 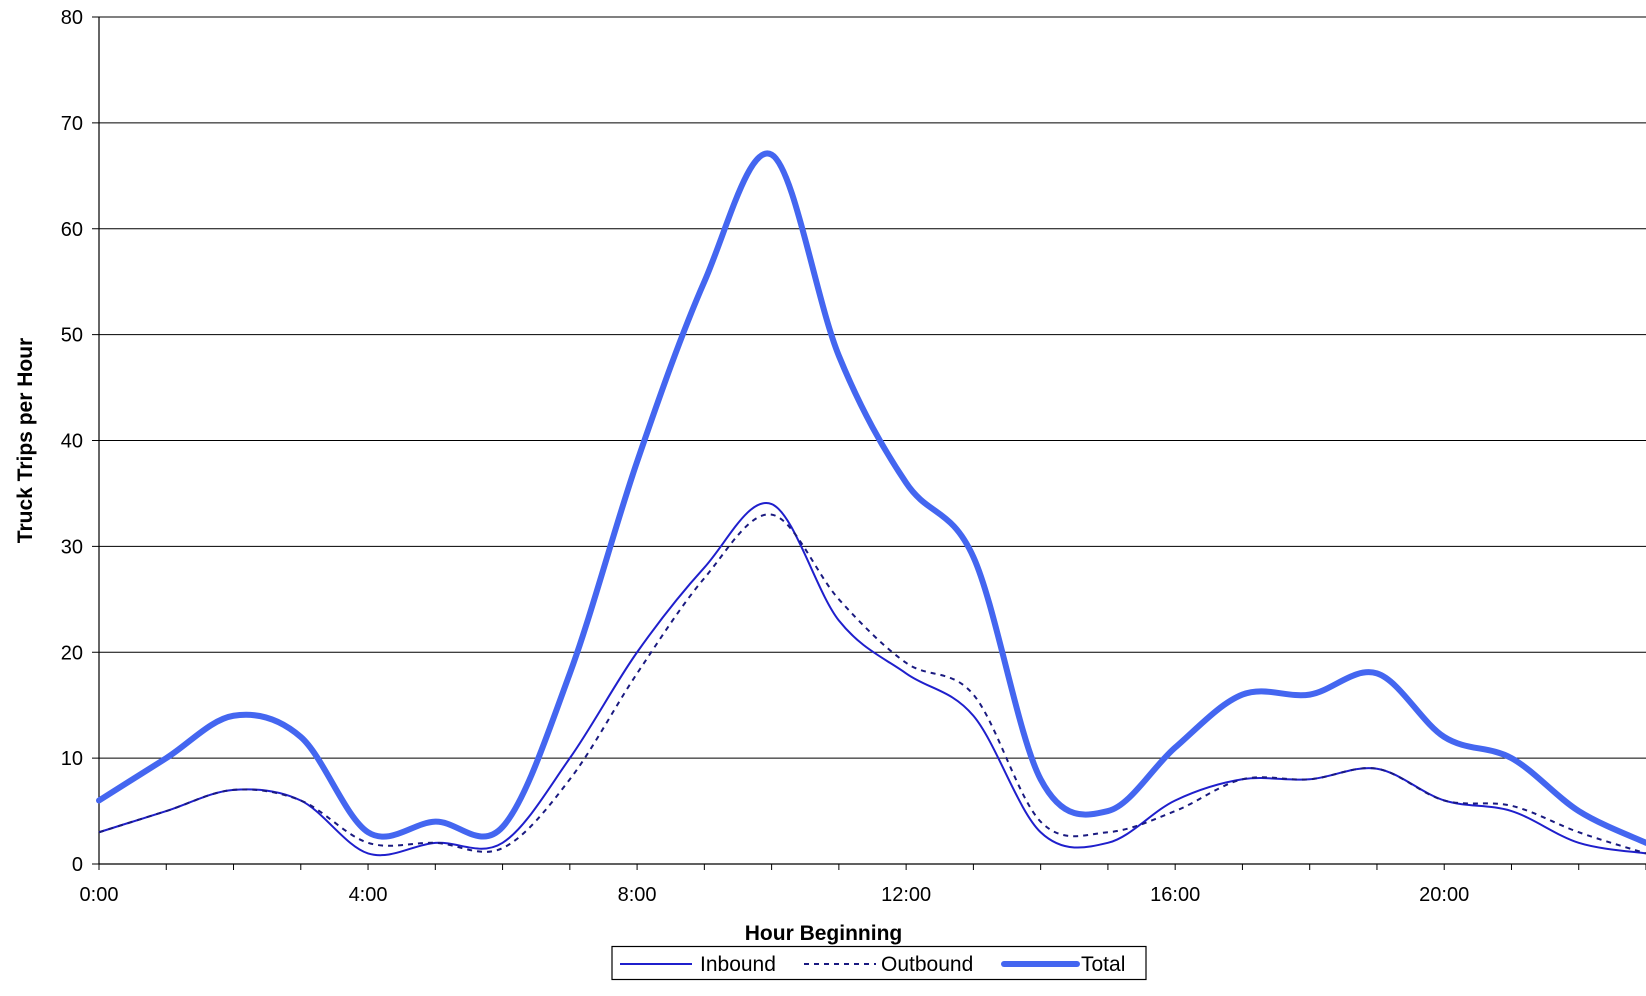 I want to click on x-tick-label: 20:00, so click(x=1444, y=895).